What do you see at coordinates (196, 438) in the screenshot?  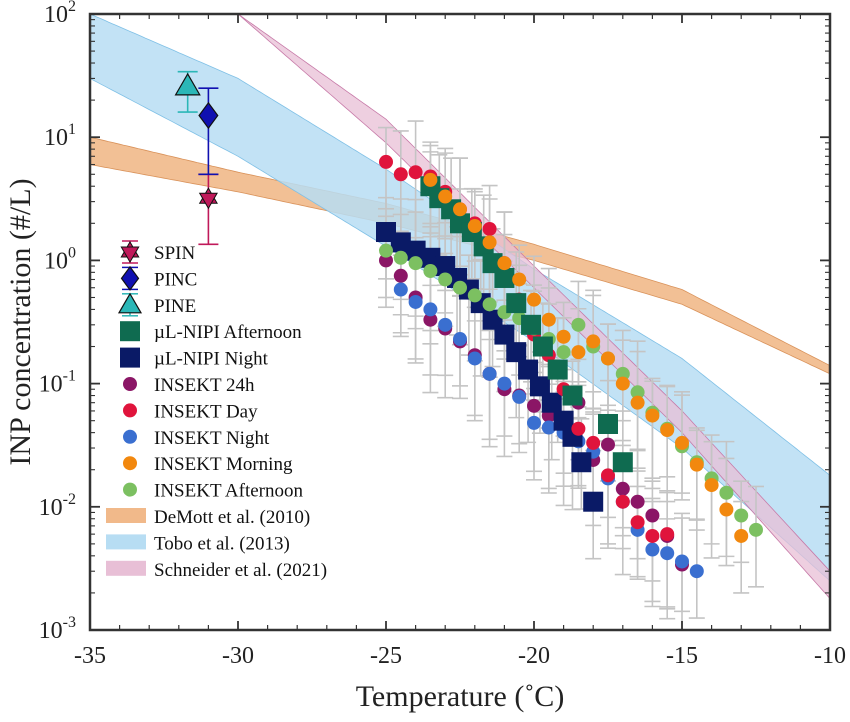 I see `legend-item-insekt-night: INSEKT Night` at bounding box center [196, 438].